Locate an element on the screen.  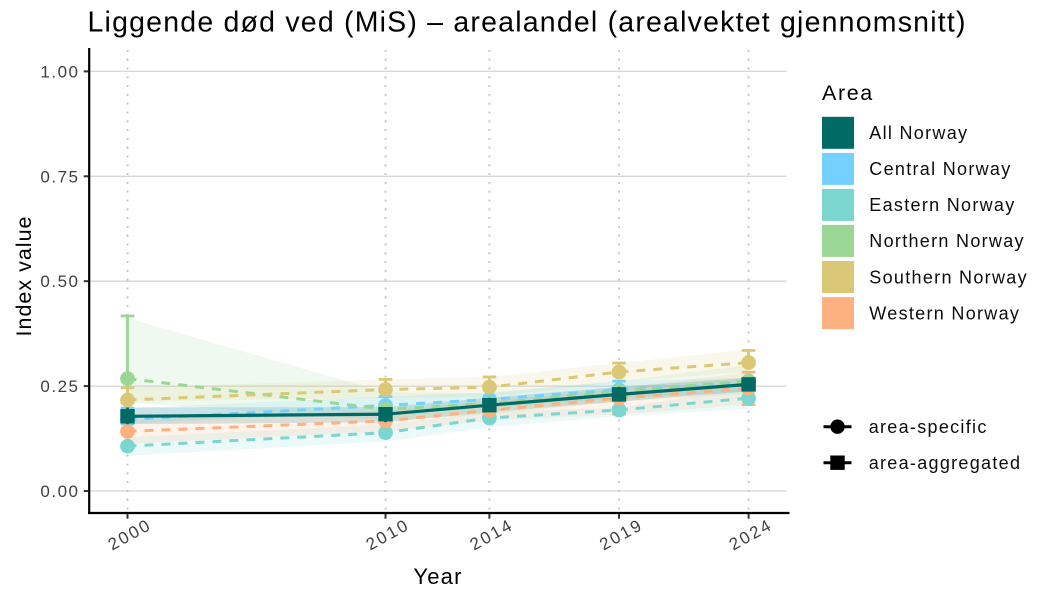
svg-text: area-specific is located at coordinates (928, 427).